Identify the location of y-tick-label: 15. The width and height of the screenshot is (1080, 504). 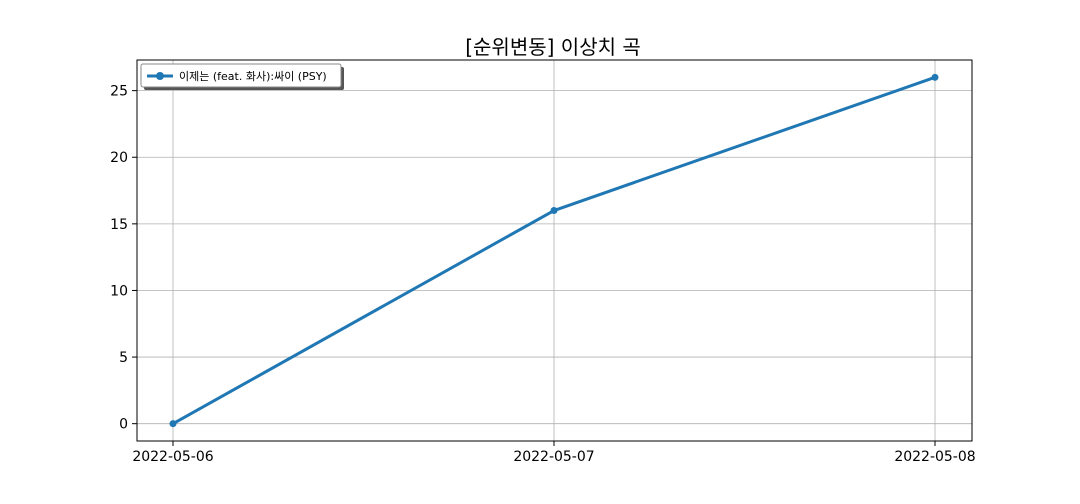
(119, 225).